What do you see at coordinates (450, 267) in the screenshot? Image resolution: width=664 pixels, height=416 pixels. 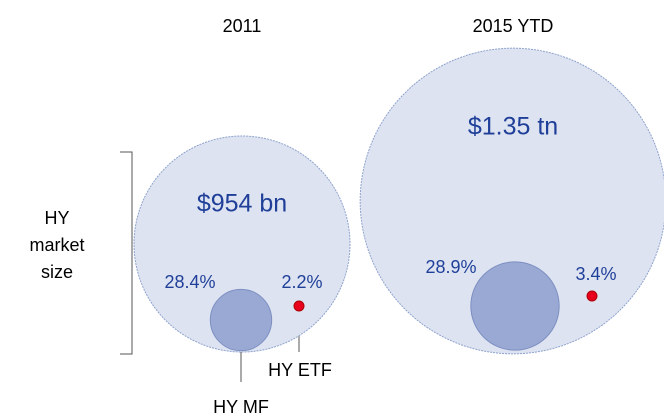 I see `mf-label: 28.9%` at bounding box center [450, 267].